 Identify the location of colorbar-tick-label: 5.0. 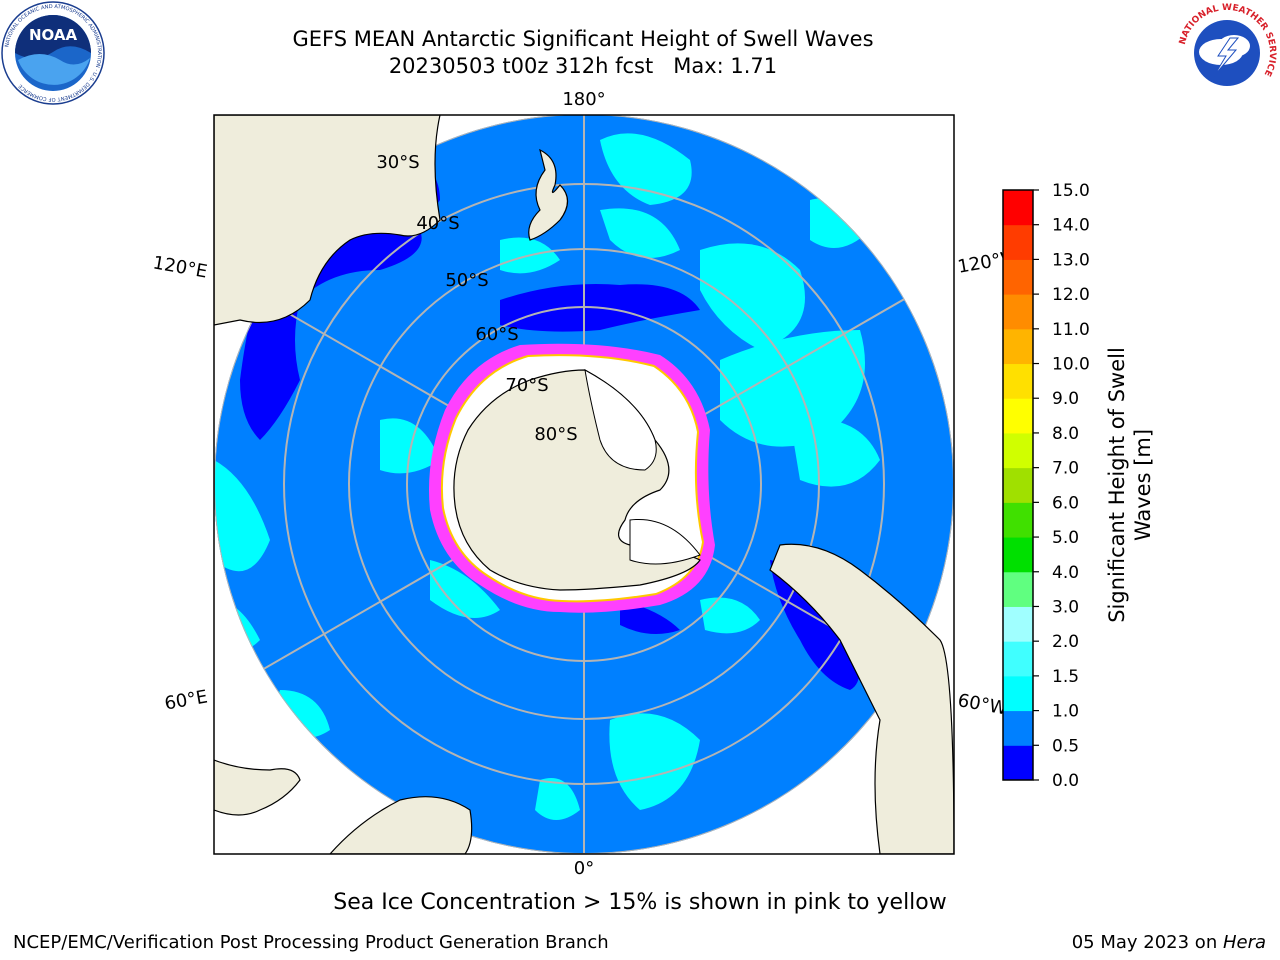
(1065, 538).